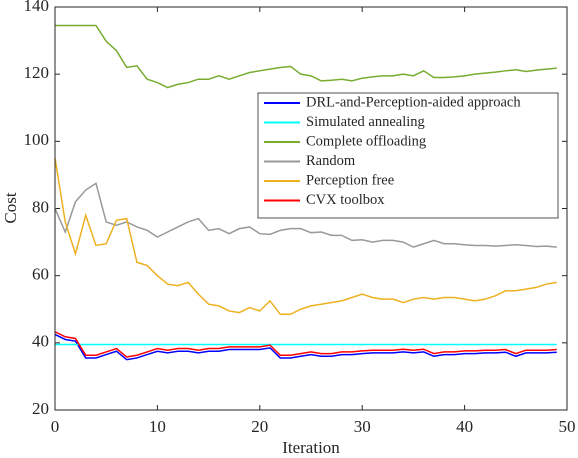 The image size is (578, 458). I want to click on legend-label: DRL-and-Perception-aided approach, so click(413, 102).